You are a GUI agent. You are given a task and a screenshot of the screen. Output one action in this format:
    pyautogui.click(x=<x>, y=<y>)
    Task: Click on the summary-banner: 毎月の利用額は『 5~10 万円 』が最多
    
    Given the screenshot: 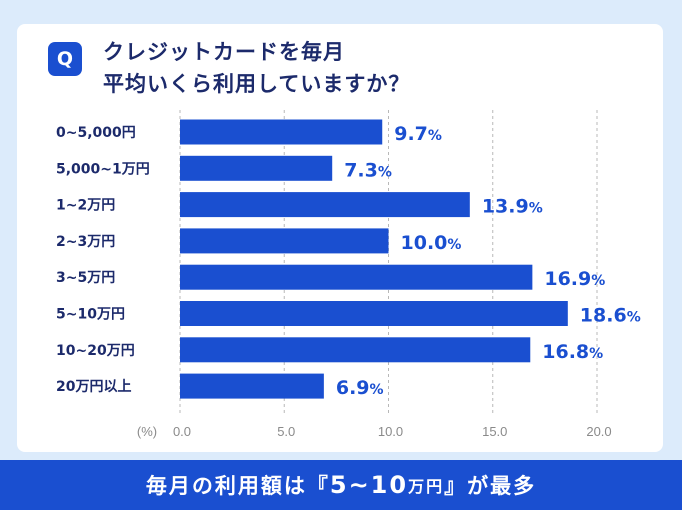 What is the action you would take?
    pyautogui.click(x=341, y=485)
    